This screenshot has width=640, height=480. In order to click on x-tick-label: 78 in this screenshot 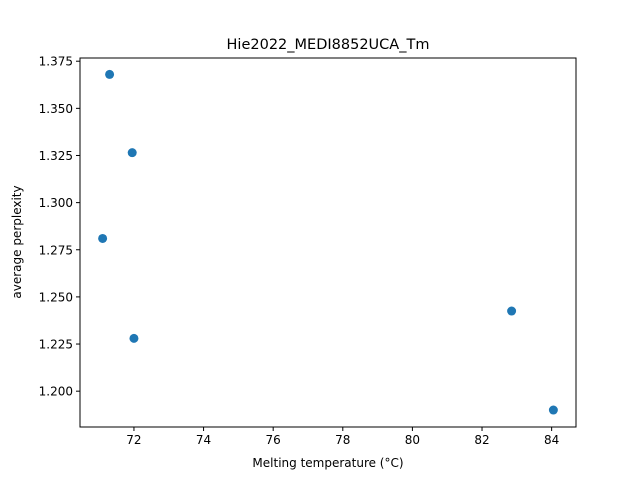, I will do `click(342, 440)`.